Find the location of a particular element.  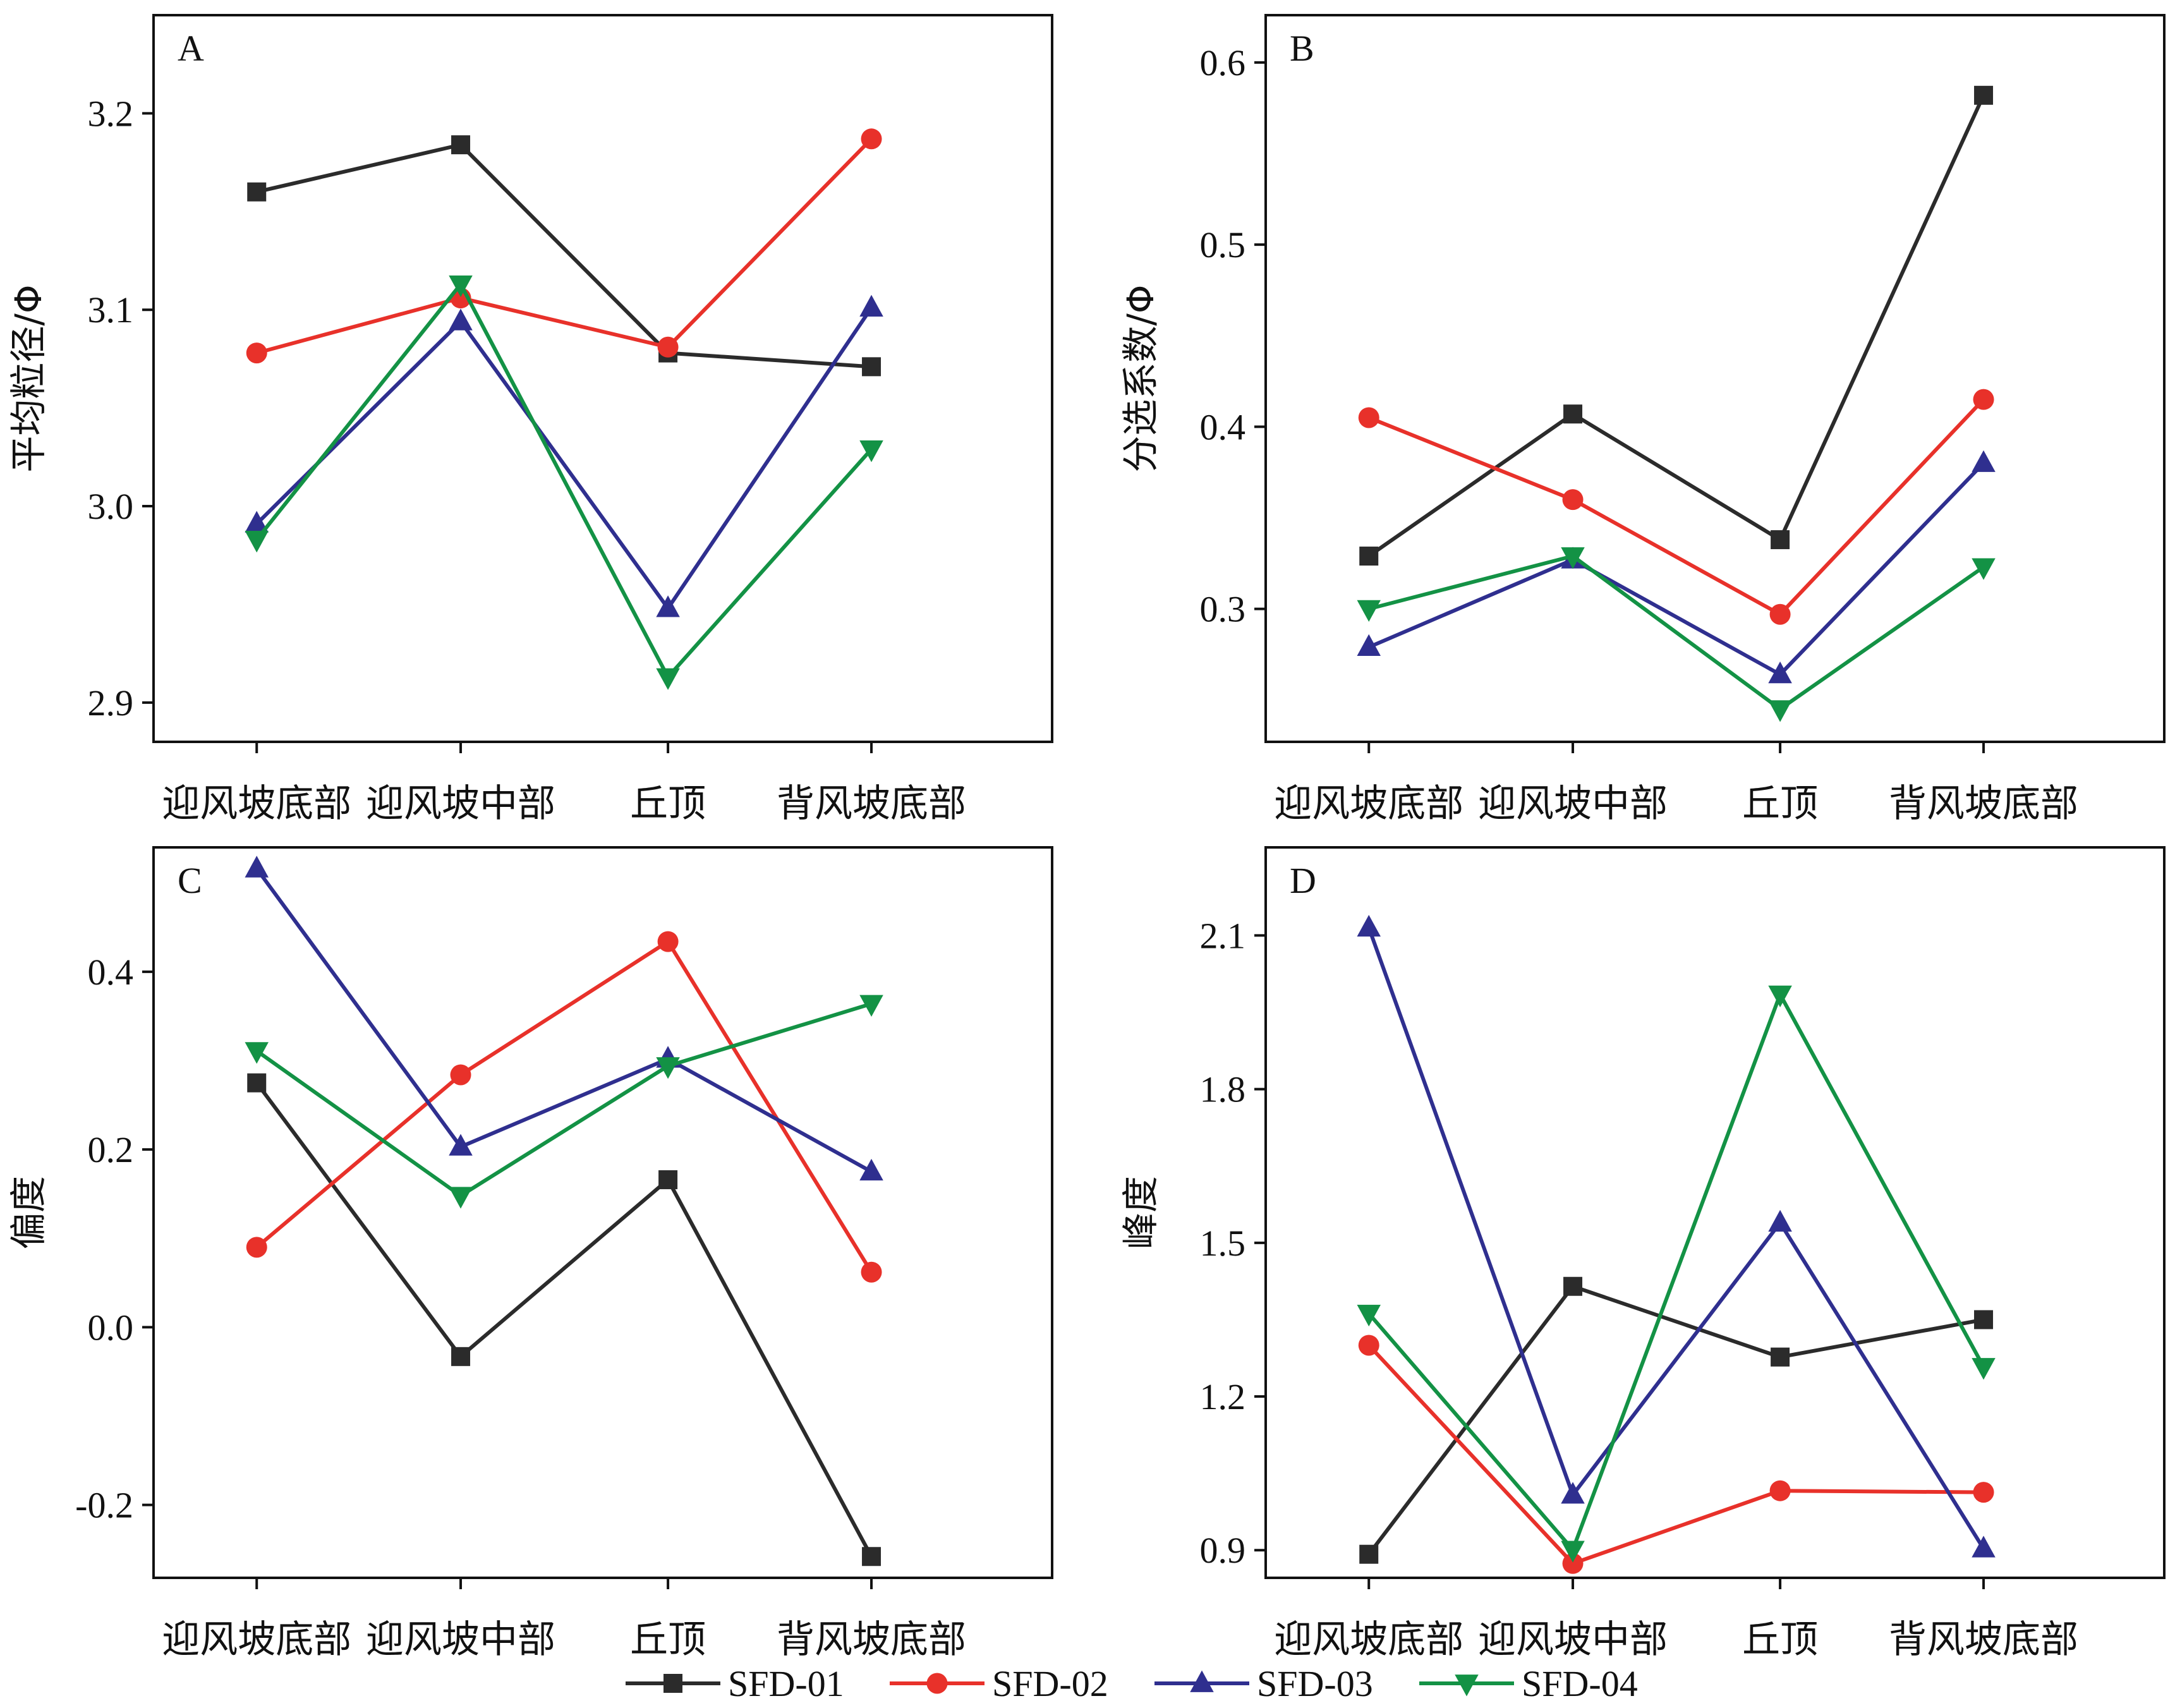

y-axis-label: 偏度 is located at coordinates (28, 1212).